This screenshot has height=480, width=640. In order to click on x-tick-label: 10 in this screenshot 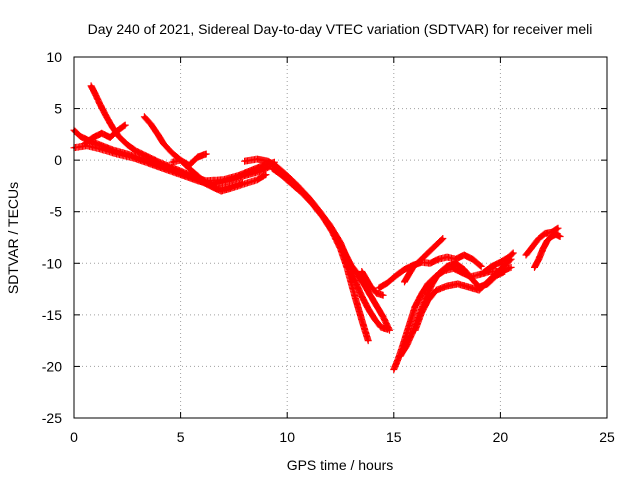, I will do `click(287, 437)`.